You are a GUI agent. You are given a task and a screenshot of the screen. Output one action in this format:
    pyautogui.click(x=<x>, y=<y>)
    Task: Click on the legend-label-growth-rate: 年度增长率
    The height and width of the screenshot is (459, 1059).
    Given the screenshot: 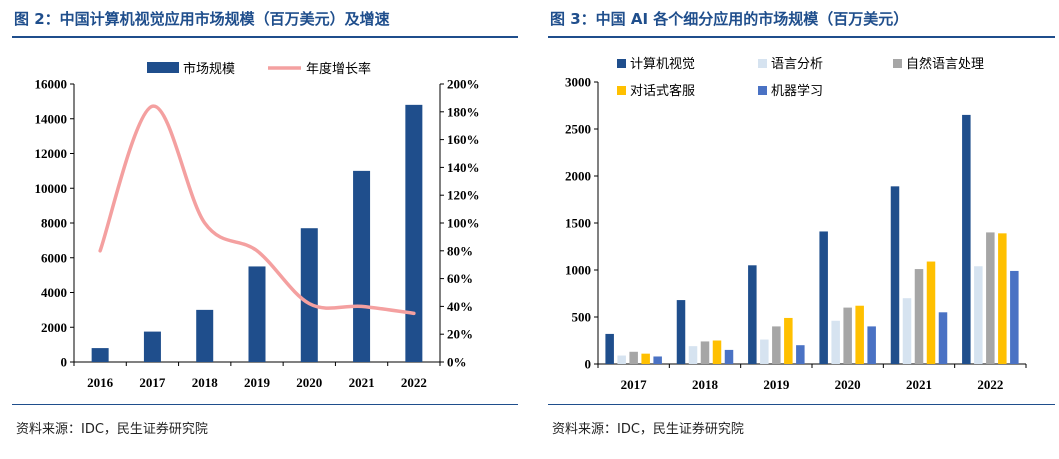 What is the action you would take?
    pyautogui.click(x=338, y=69)
    